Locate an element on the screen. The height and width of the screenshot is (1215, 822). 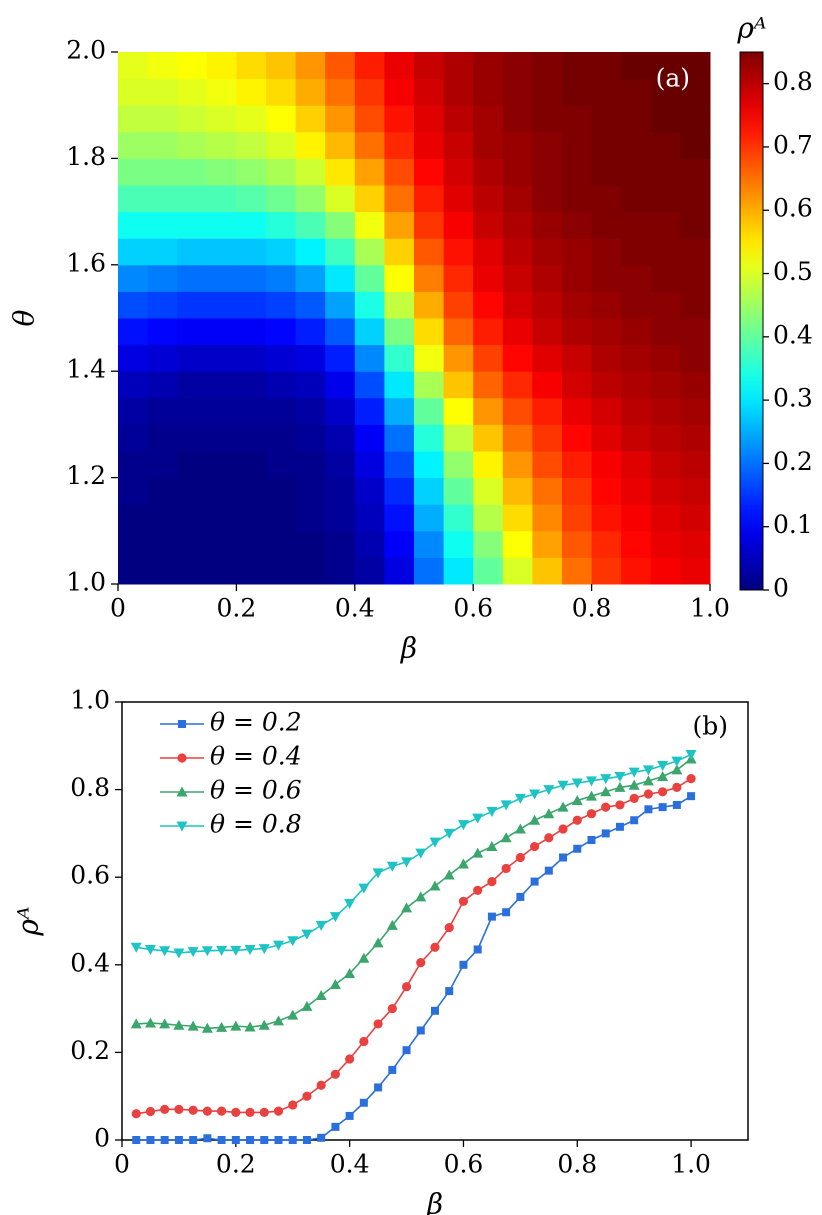
colorbar-tick-label: 0 is located at coordinates (781, 588).